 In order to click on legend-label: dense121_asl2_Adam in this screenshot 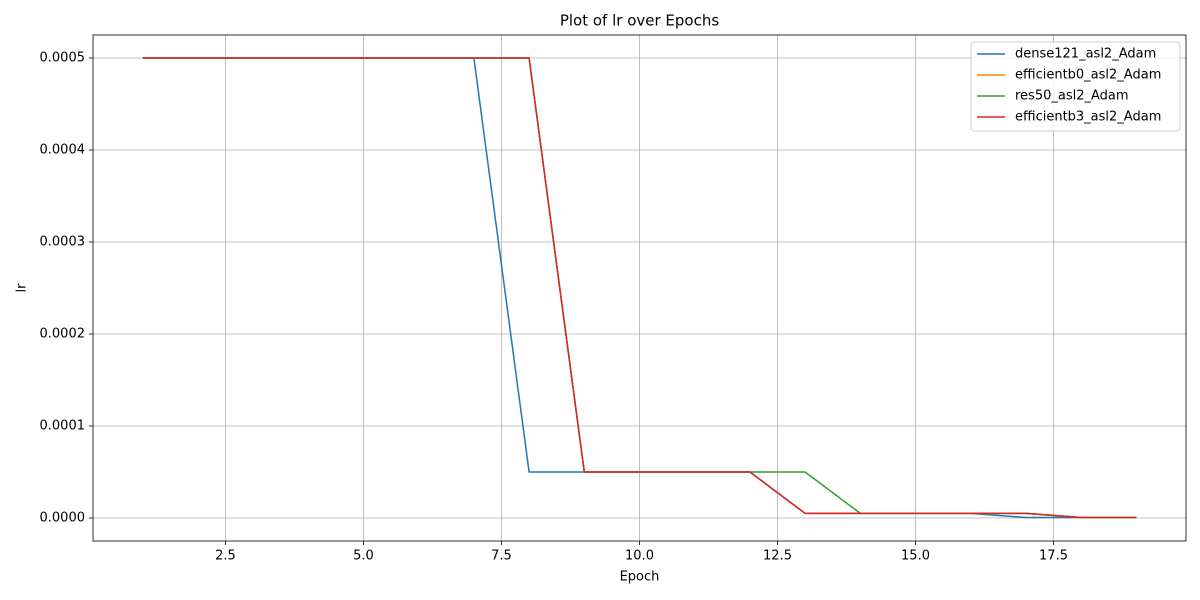, I will do `click(1085, 54)`.